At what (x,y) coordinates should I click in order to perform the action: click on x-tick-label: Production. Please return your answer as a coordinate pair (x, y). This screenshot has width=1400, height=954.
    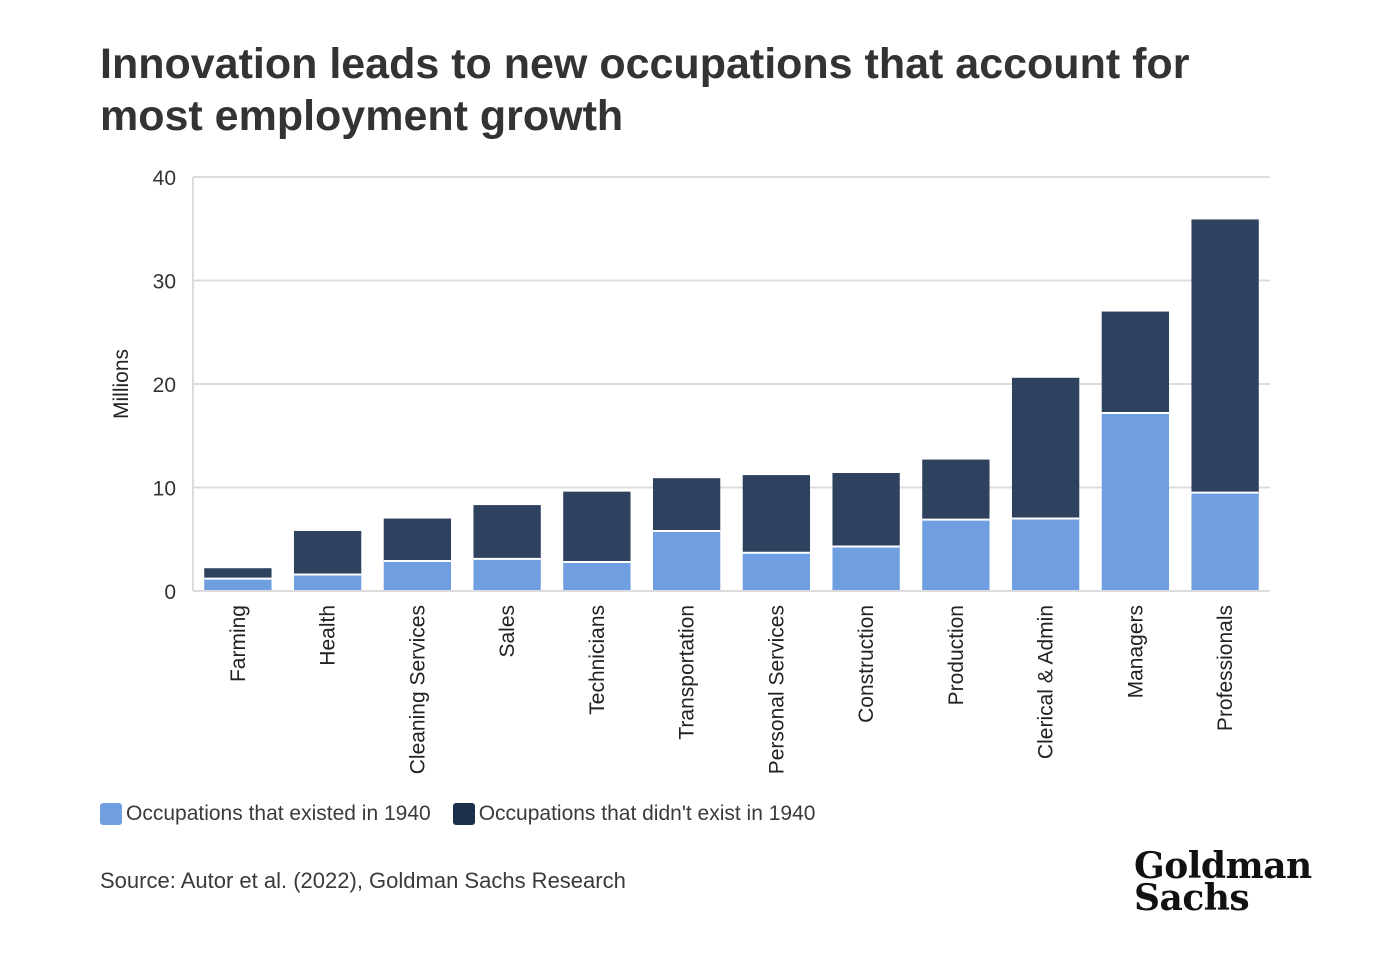
    Looking at the image, I should click on (956, 655).